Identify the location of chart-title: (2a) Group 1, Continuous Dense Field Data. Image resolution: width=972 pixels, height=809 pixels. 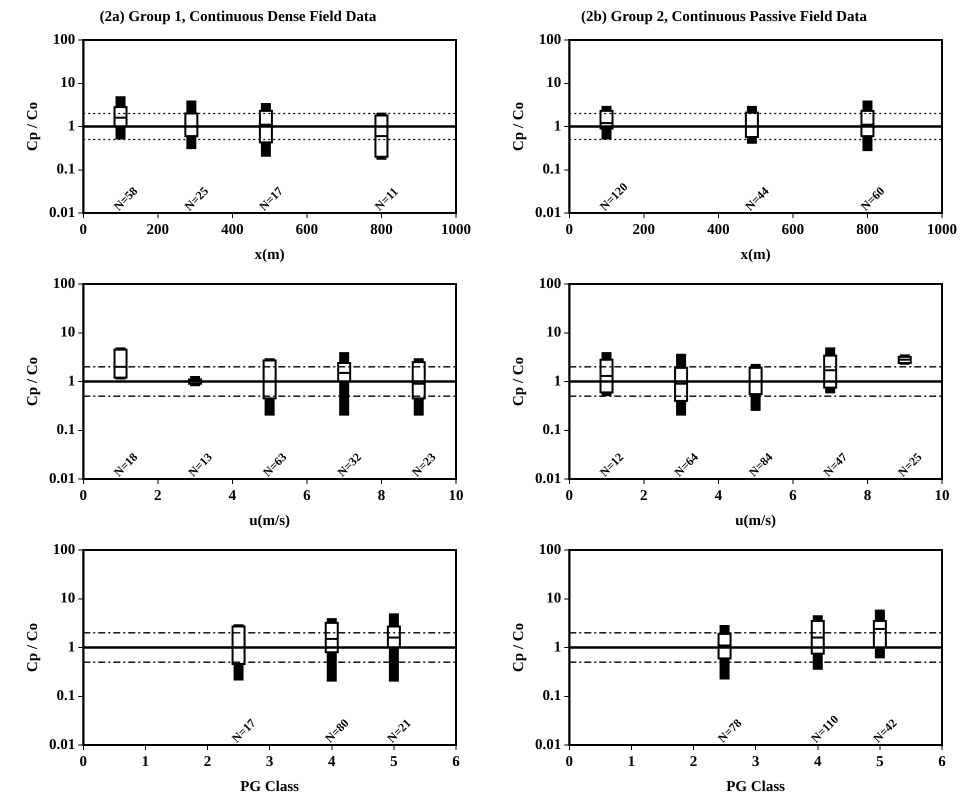
(238, 16).